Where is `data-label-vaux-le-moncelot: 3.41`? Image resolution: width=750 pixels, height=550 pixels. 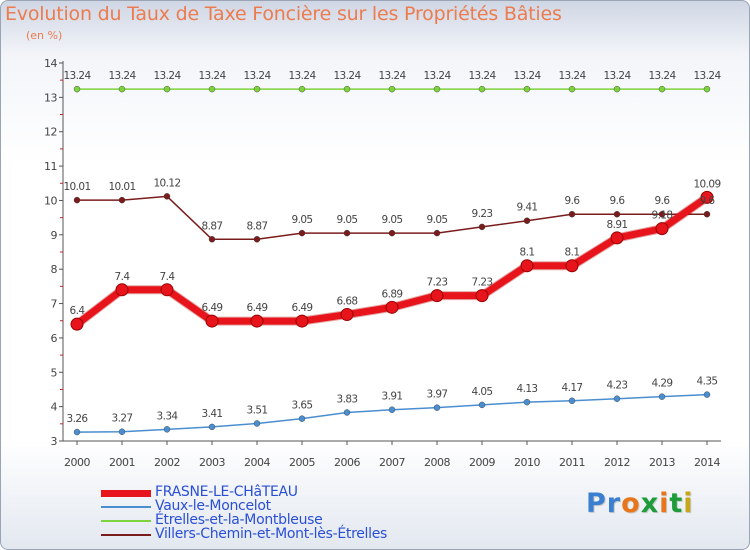 data-label-vaux-le-moncelot: 3.41 is located at coordinates (212, 414).